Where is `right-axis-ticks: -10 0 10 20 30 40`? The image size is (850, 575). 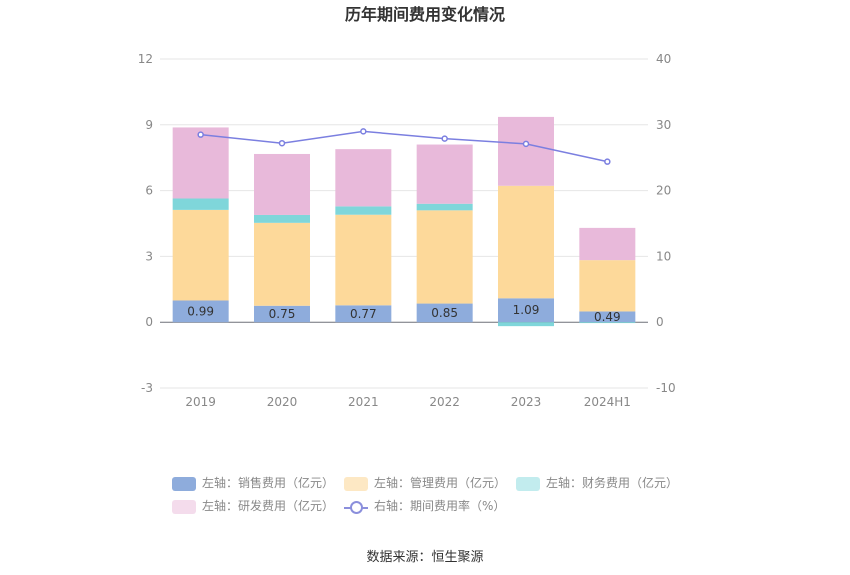 right-axis-ticks: -10 0 10 20 30 40 is located at coordinates (666, 223).